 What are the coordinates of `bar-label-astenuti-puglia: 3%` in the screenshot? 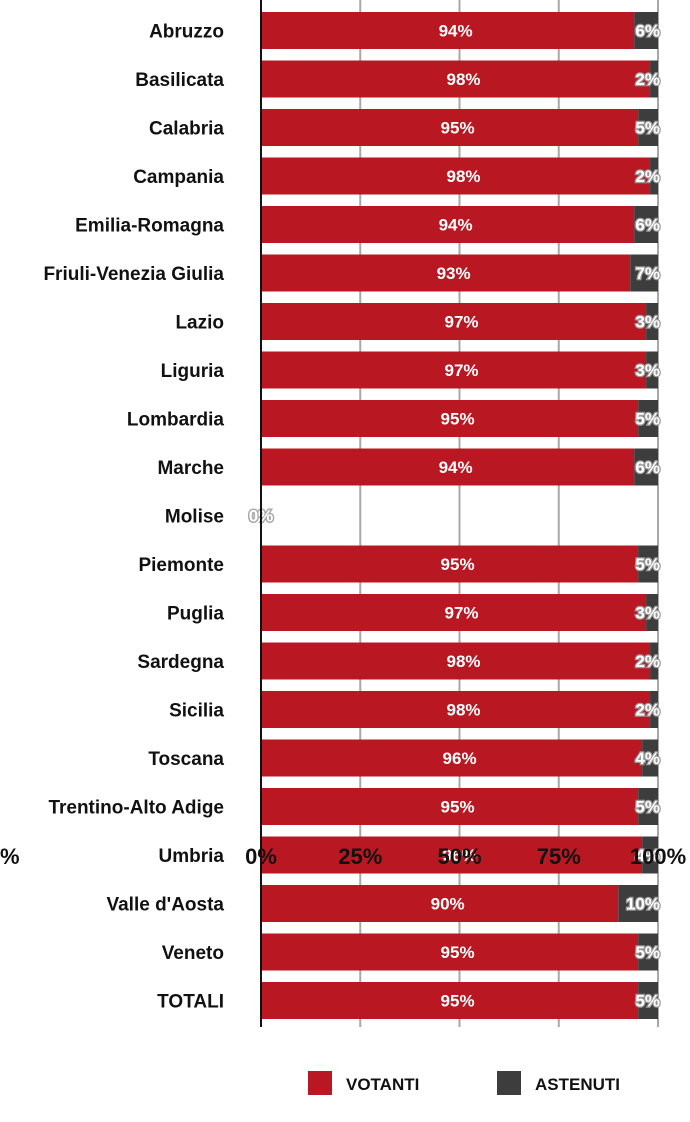 It's located at (647, 613).